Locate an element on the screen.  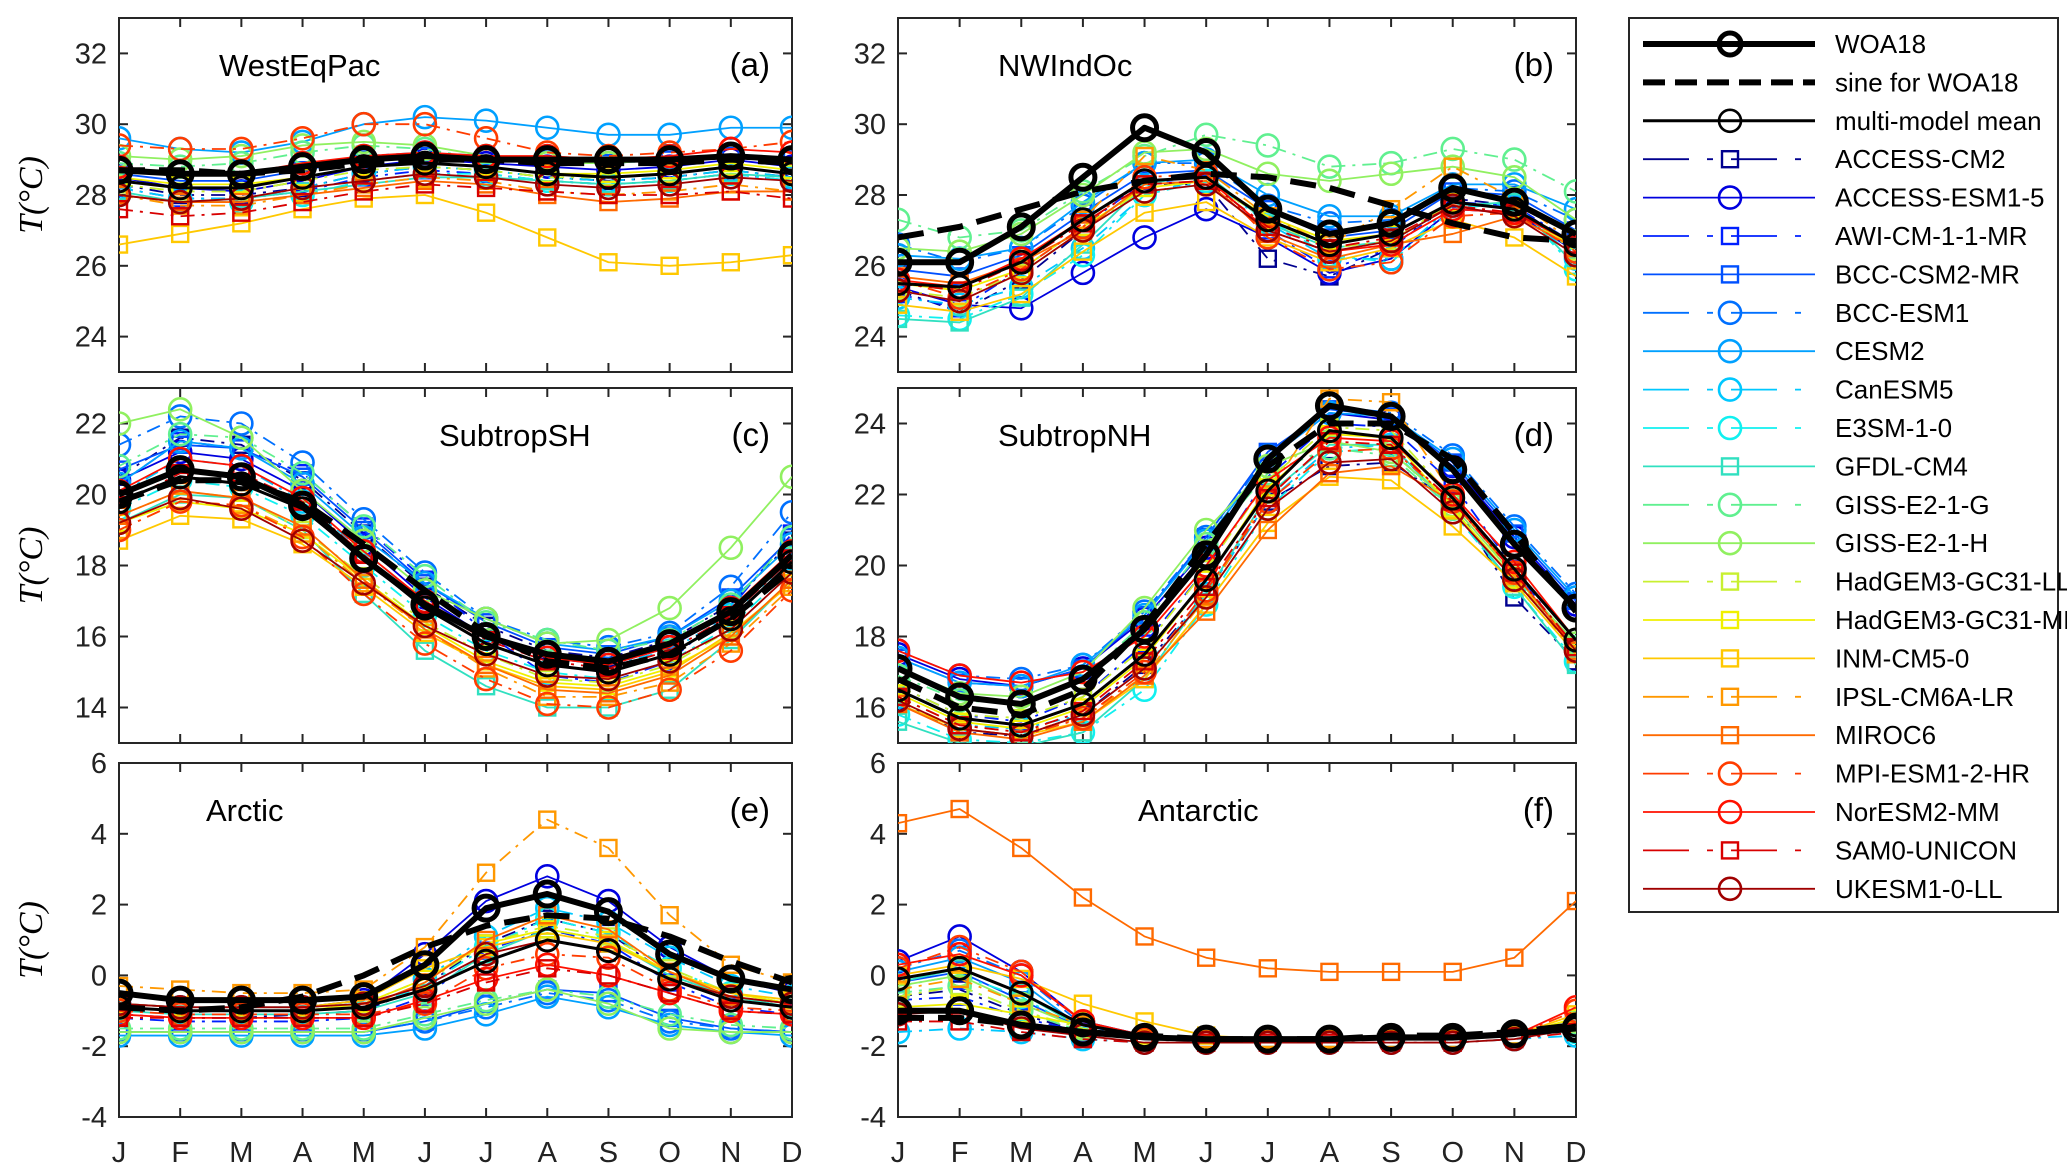
legend-item-canesm5: CanESM5 is located at coordinates (1798, 390).